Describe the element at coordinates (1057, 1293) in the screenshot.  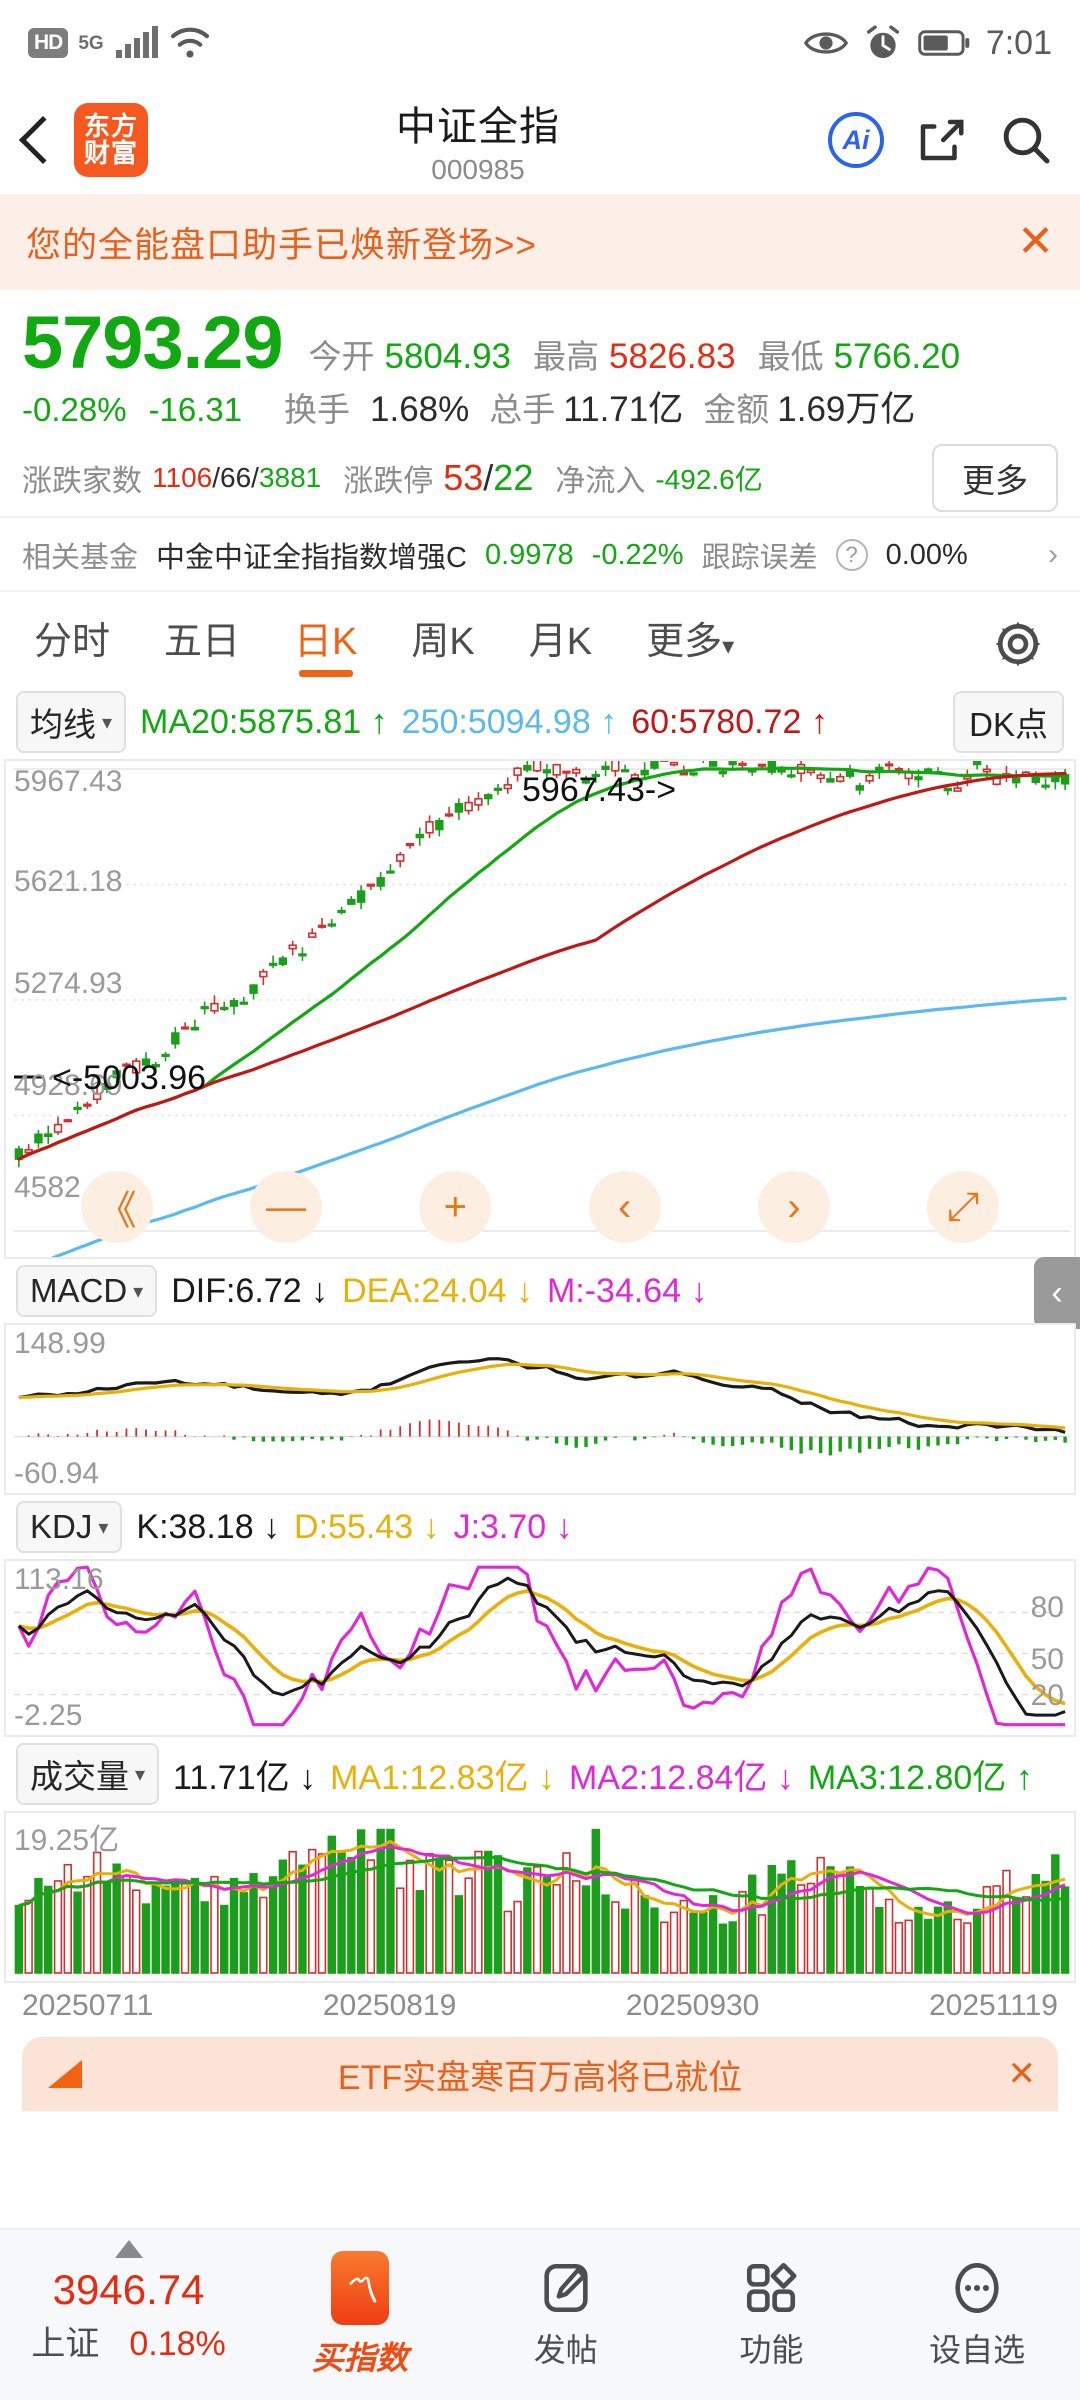
I see `collapse-panel-button: ‹` at that location.